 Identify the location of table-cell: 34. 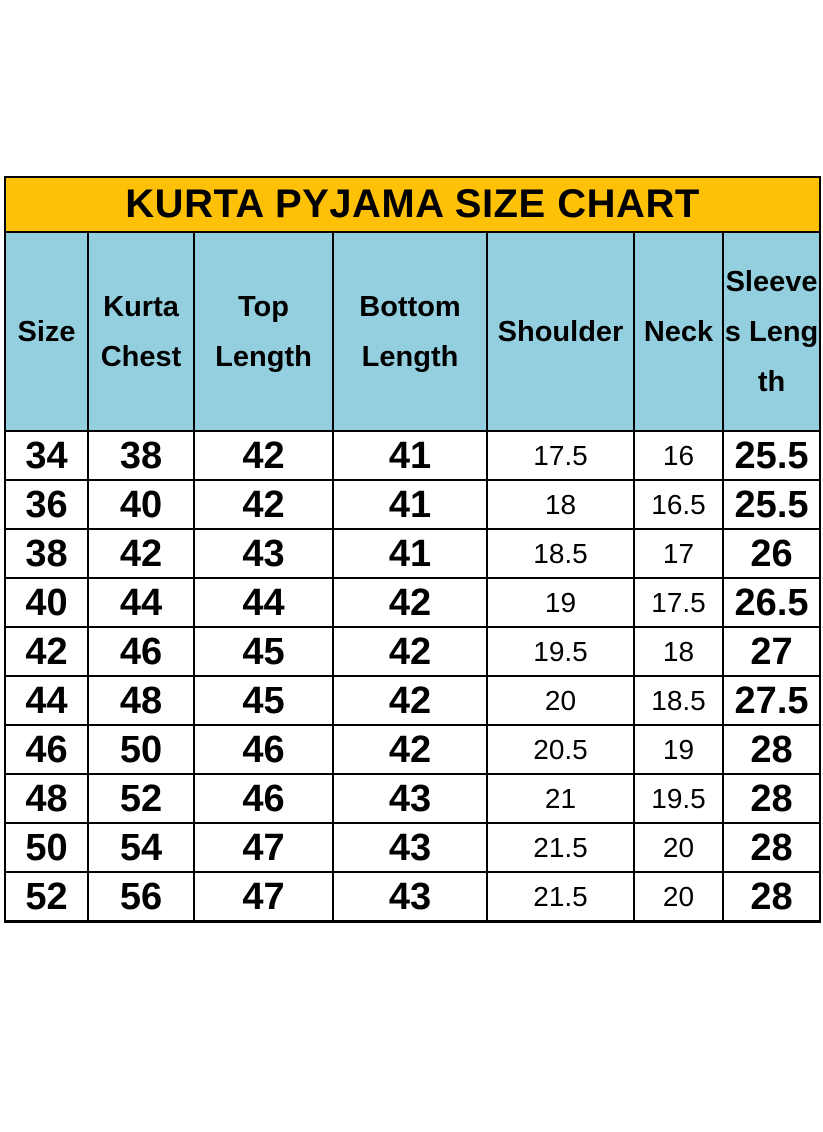
(46, 455).